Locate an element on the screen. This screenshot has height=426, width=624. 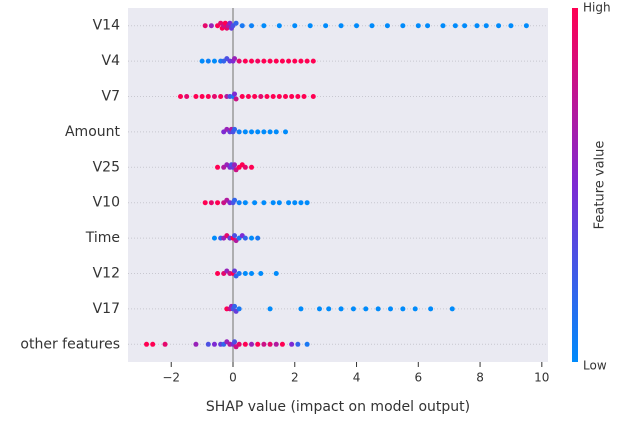
colorbar is located at coordinates (575, 185).